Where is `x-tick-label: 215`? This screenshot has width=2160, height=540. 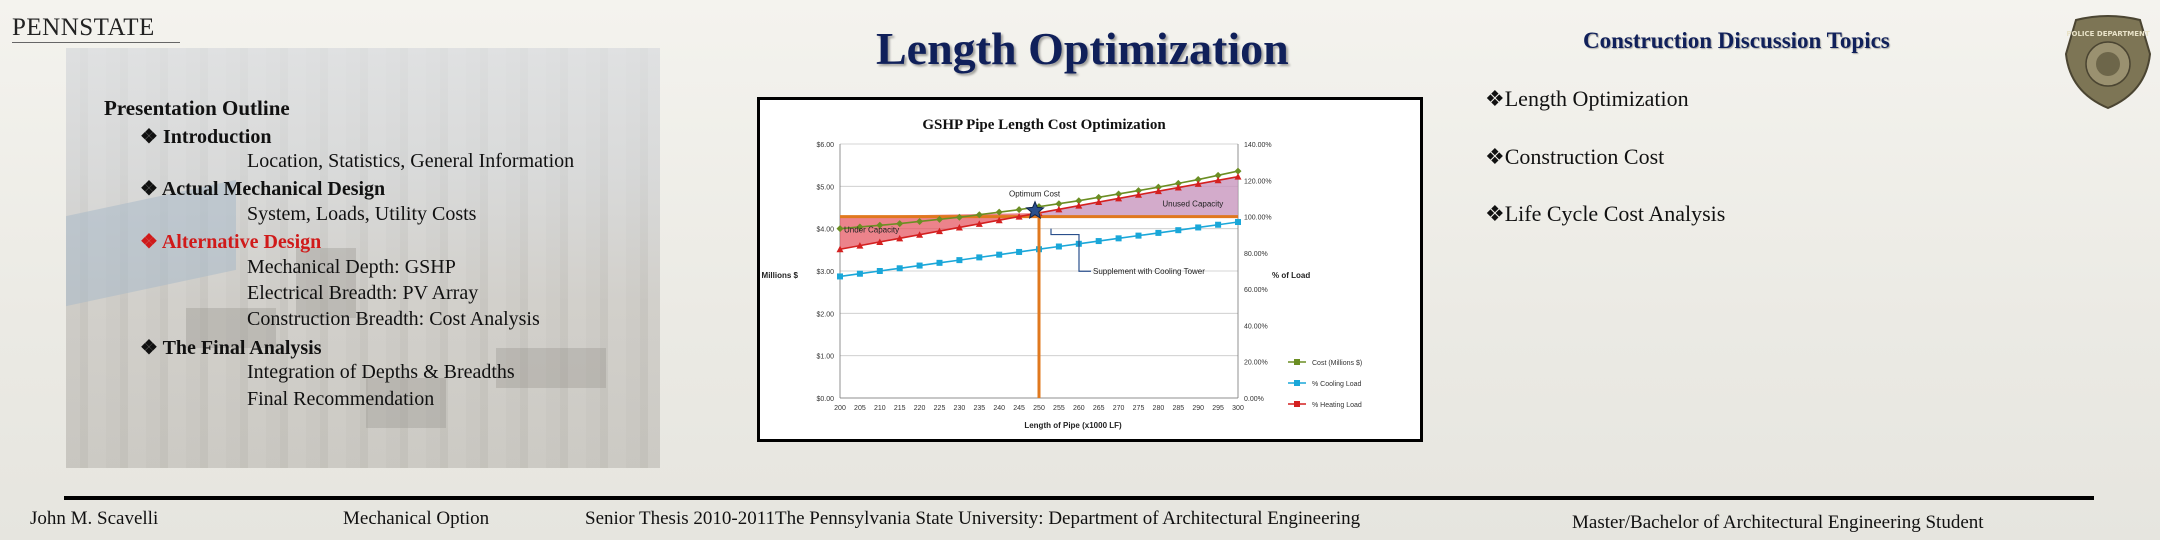
x-tick-label: 215 is located at coordinates (900, 408).